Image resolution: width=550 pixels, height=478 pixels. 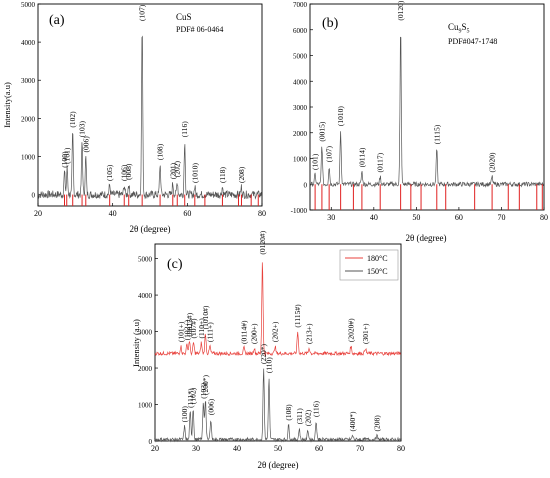 I want to click on peak-label: (1010#), so click(x=205, y=317).